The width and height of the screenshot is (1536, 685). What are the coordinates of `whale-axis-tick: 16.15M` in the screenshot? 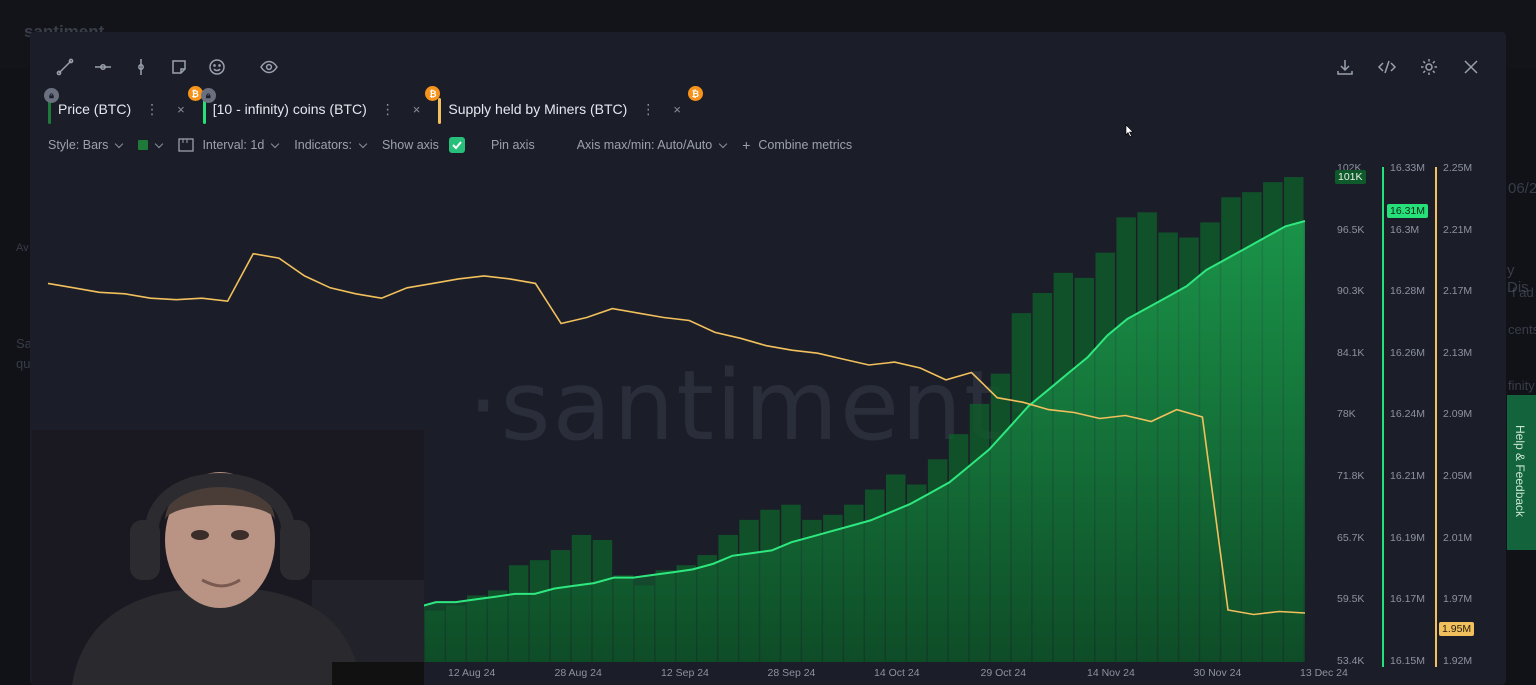 It's located at (1408, 660).